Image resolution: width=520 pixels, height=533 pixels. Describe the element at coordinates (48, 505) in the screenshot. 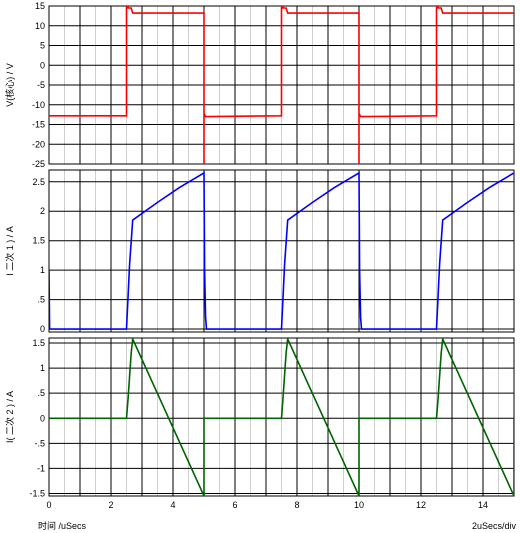

I see `x-tick-label: 0` at that location.